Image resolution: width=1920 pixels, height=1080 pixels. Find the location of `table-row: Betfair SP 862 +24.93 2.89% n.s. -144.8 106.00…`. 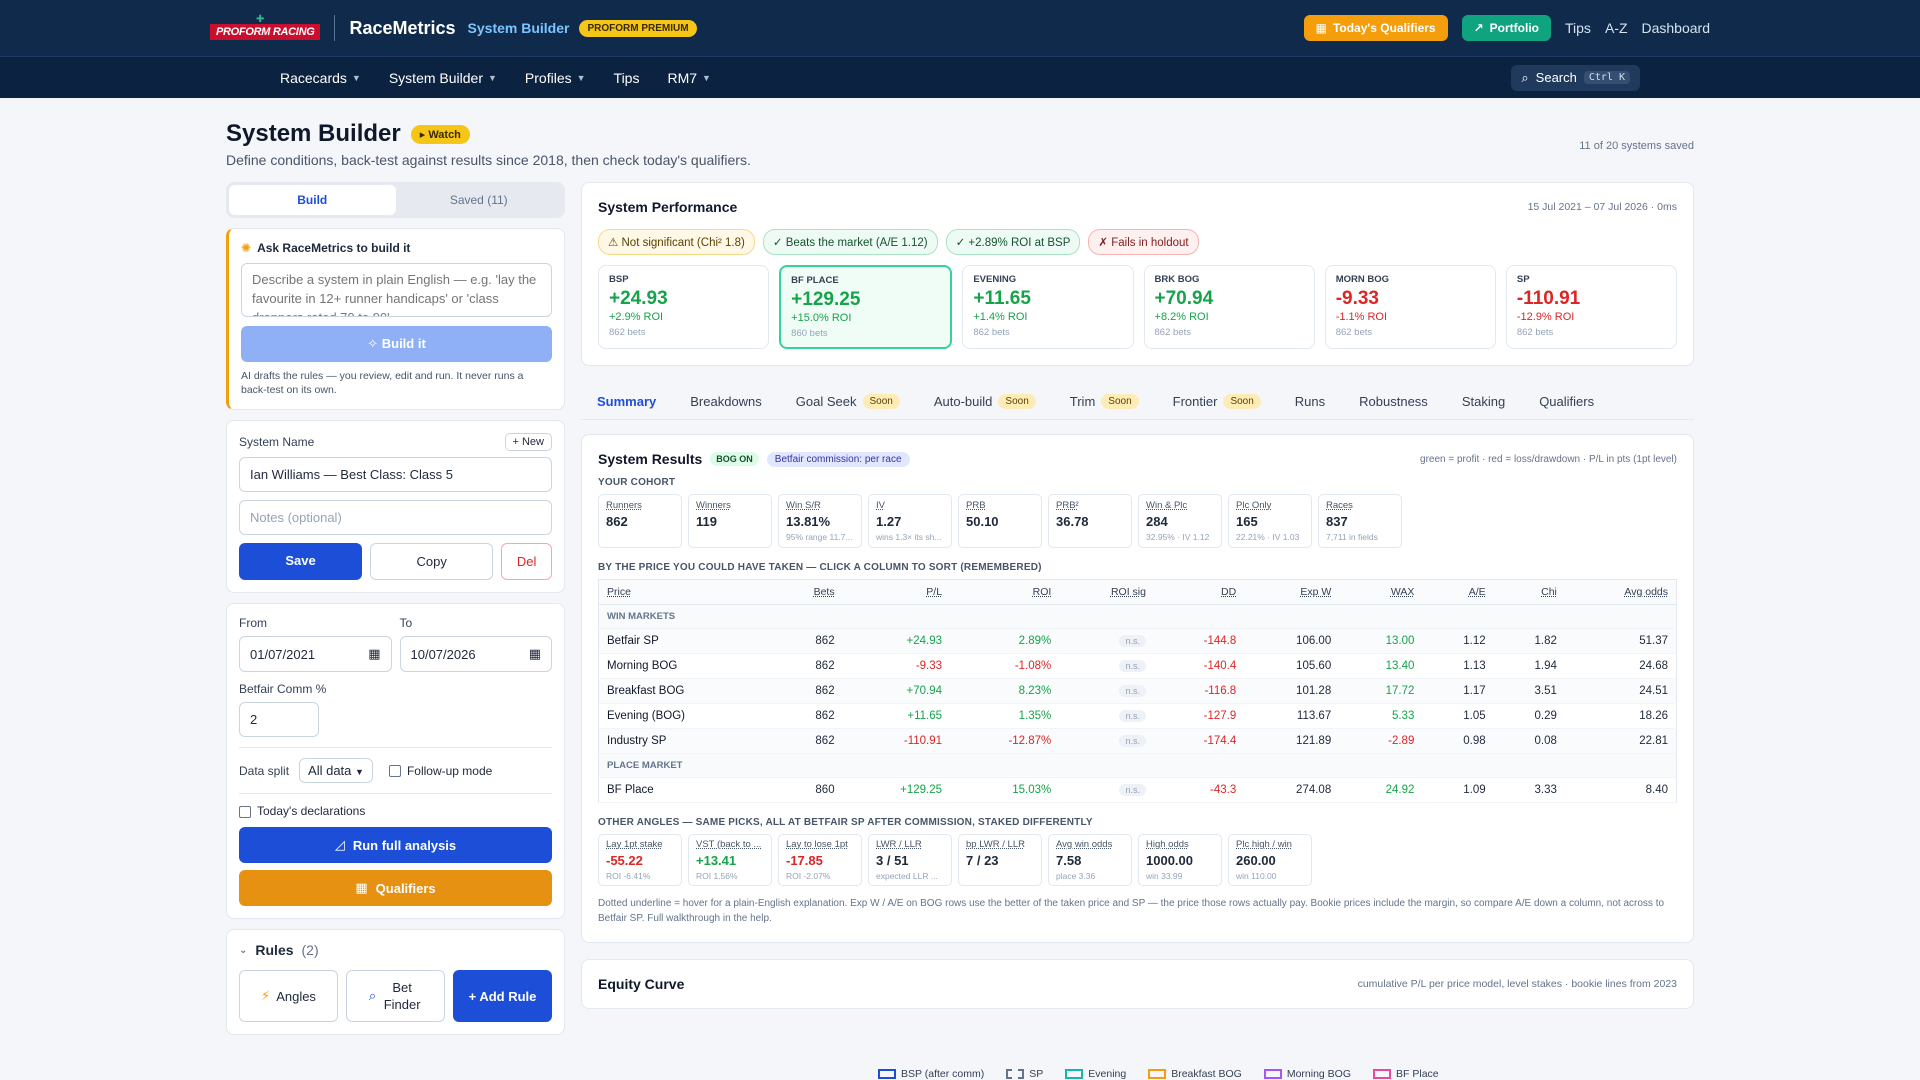

table-row: Betfair SP 862 +24.93 2.89% n.s. -144.8 106.00… is located at coordinates (1137, 641).